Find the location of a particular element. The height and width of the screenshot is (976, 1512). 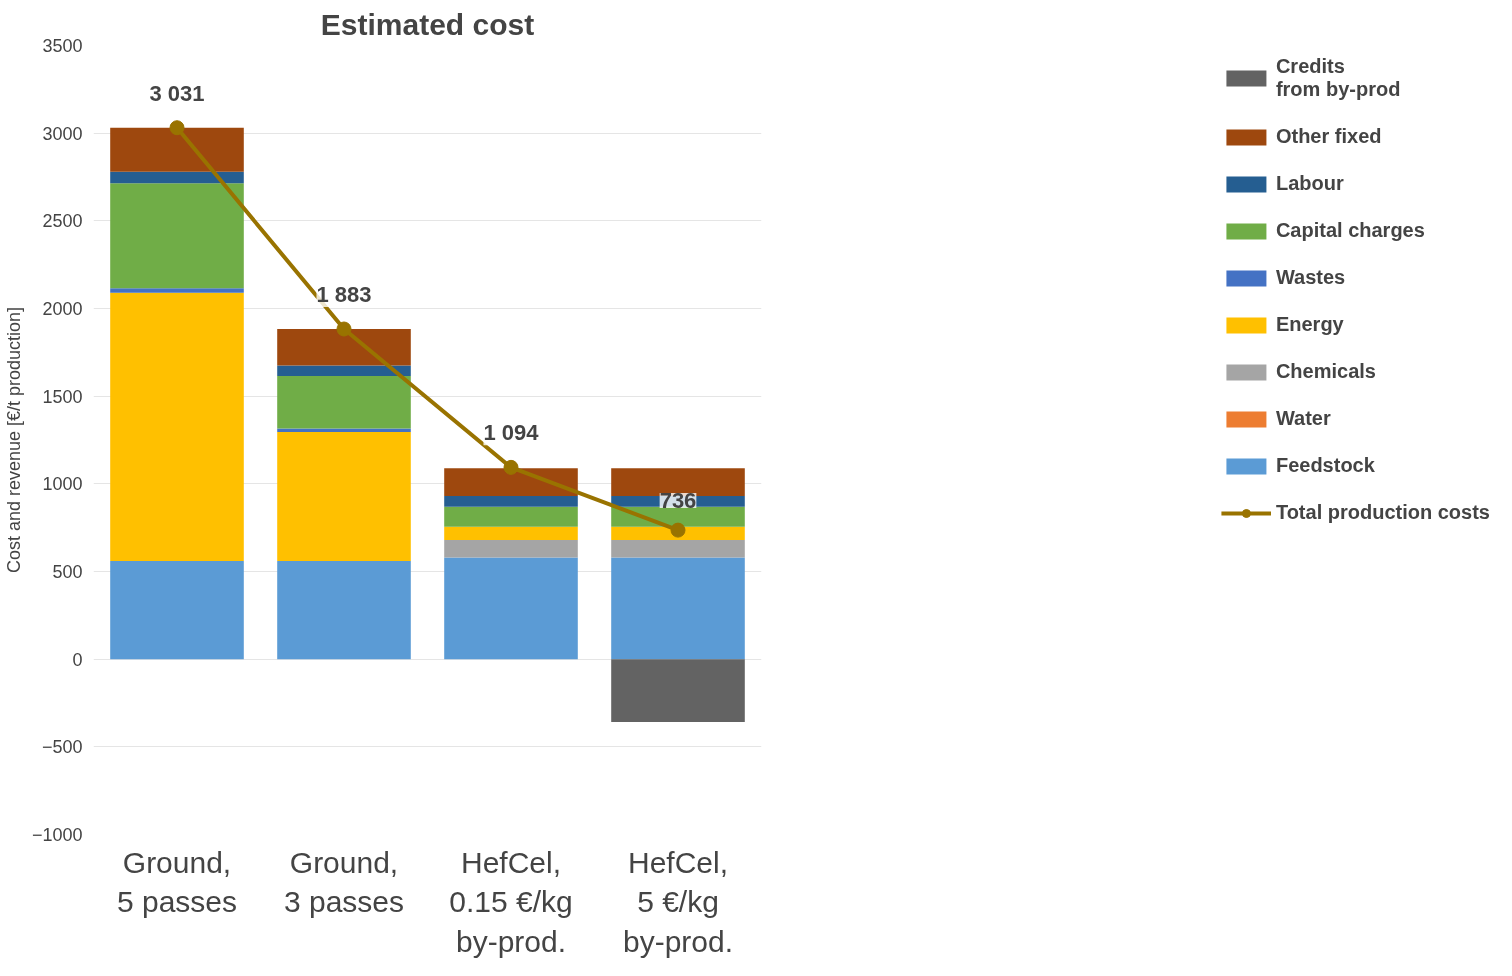

y-tick-label: 3000 is located at coordinates (62, 133).